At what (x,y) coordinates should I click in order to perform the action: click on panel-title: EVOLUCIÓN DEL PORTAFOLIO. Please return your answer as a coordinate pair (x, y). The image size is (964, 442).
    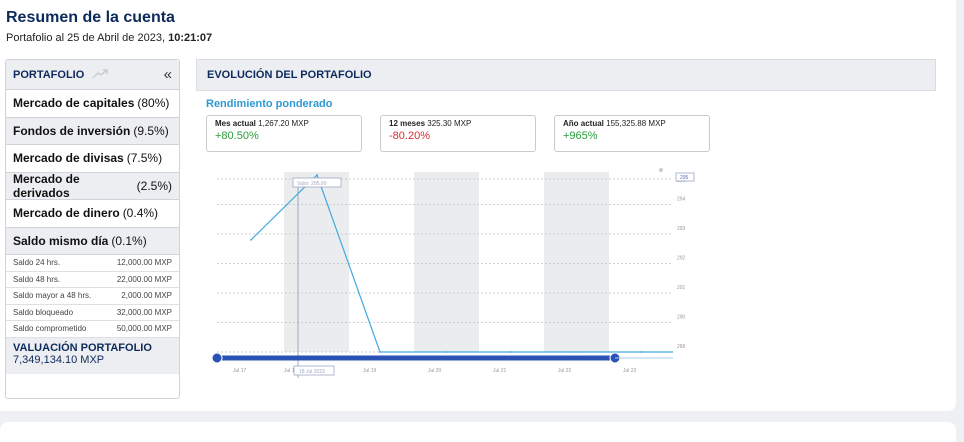
    Looking at the image, I should click on (289, 75).